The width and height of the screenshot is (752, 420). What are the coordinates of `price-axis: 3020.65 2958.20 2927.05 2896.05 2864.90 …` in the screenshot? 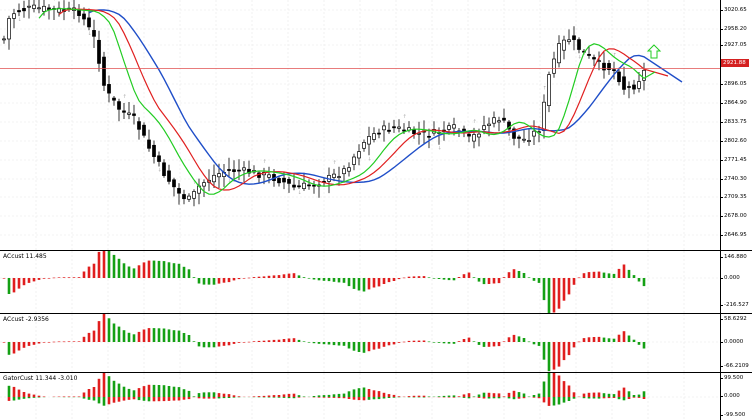 It's located at (736, 125).